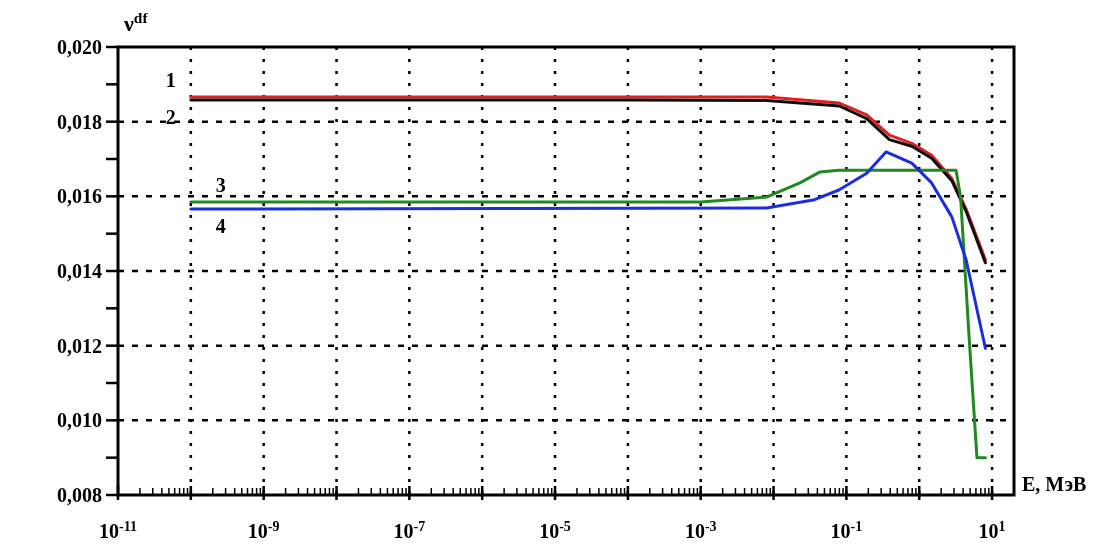 This screenshot has height=553, width=1112. Describe the element at coordinates (220, 184) in the screenshot. I see `series-label: 3` at that location.